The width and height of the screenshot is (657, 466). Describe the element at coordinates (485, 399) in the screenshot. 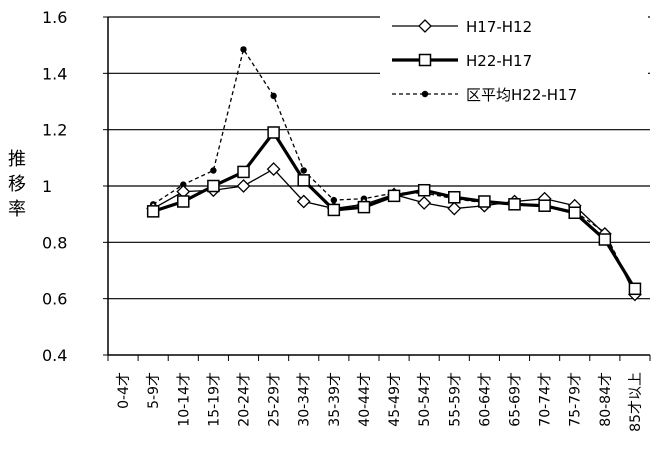

I see `x-tick-label: 60-64才` at that location.